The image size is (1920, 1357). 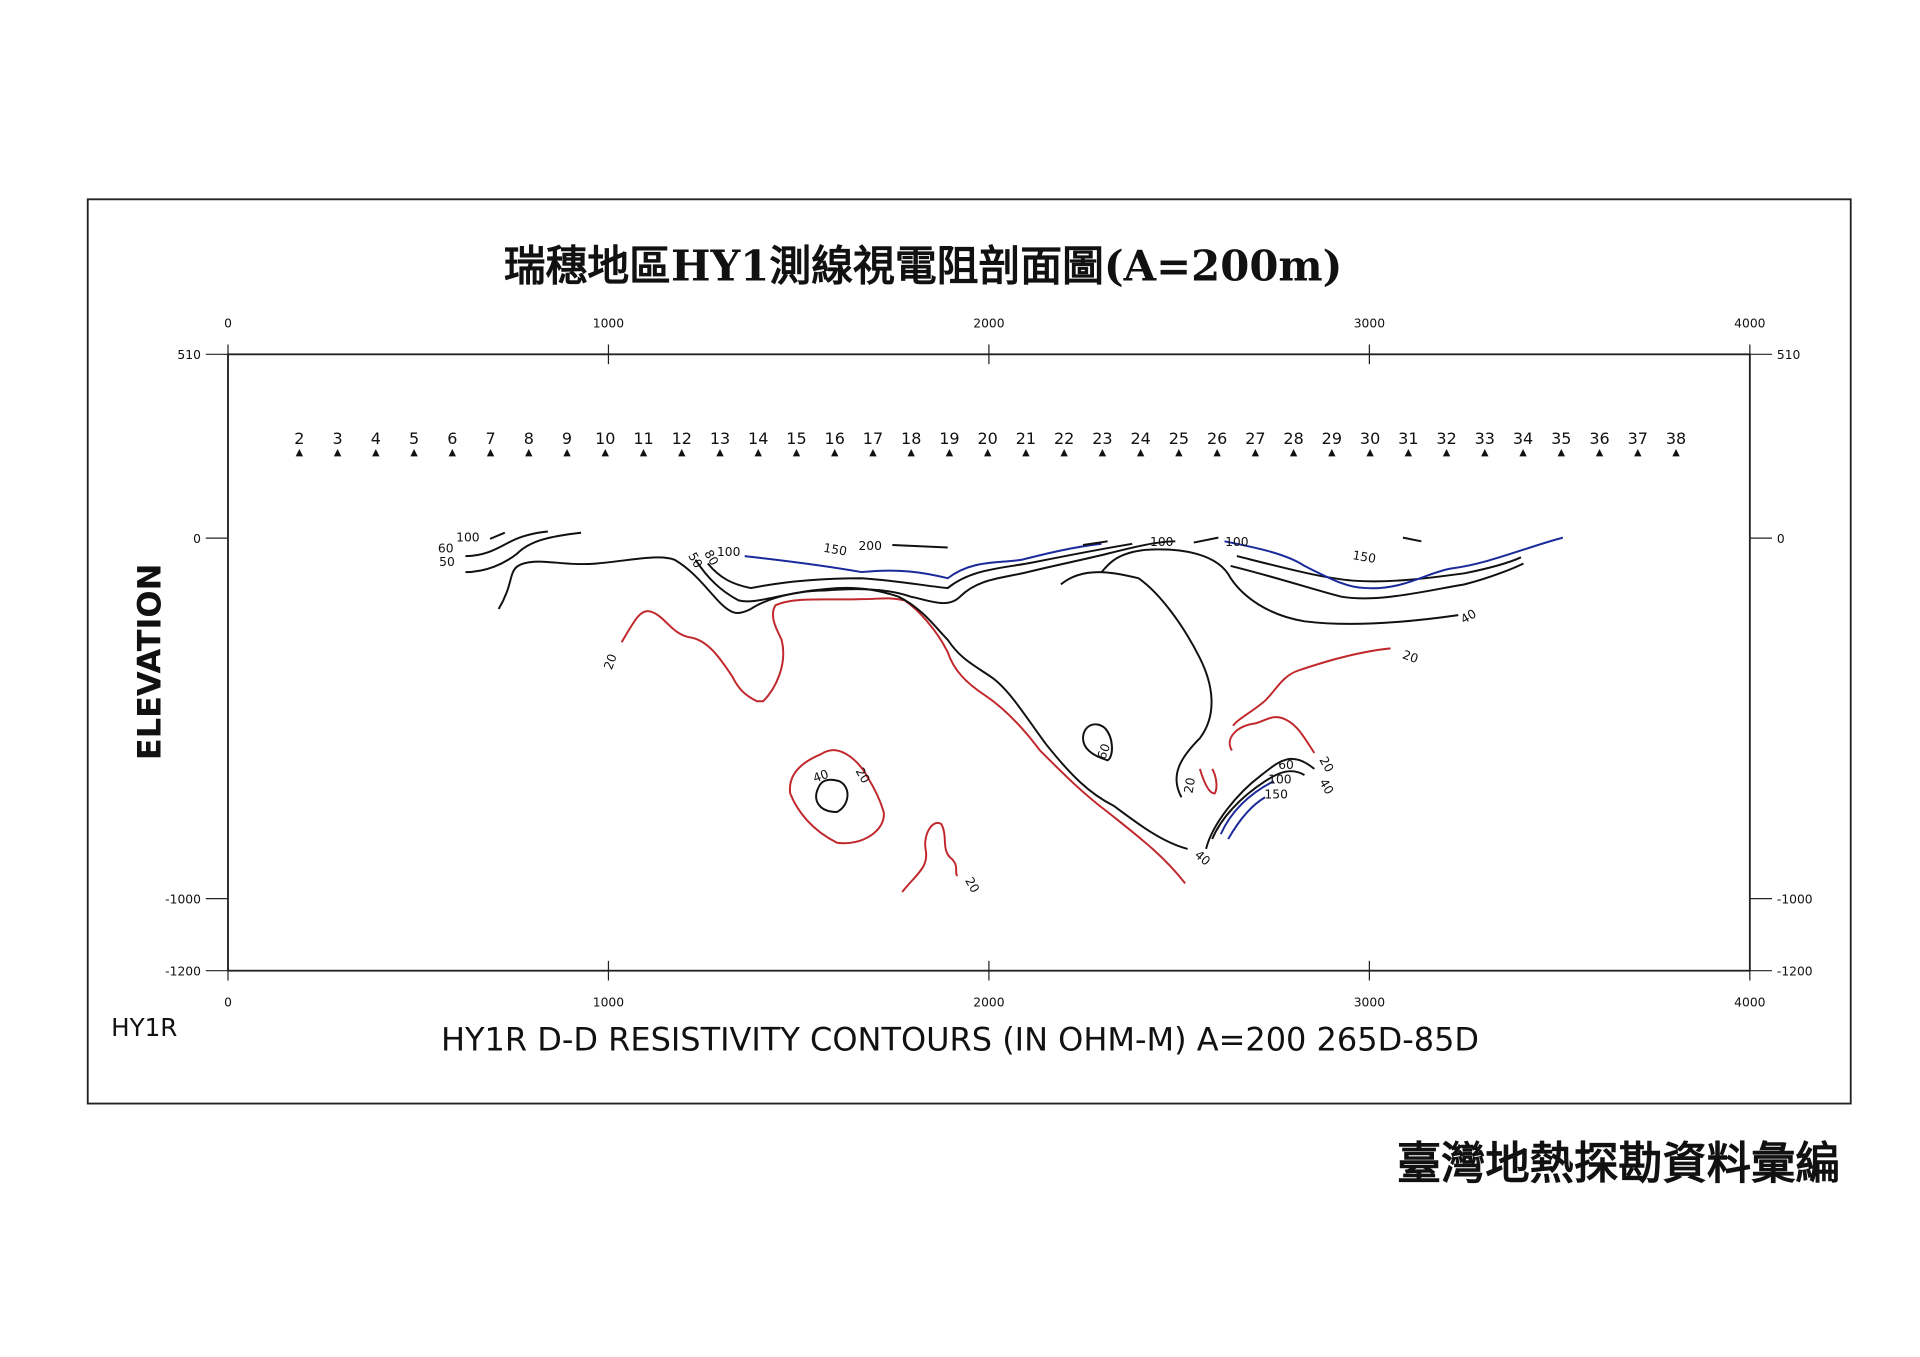 What do you see at coordinates (337, 438) in the screenshot?
I see `station-label: 3` at bounding box center [337, 438].